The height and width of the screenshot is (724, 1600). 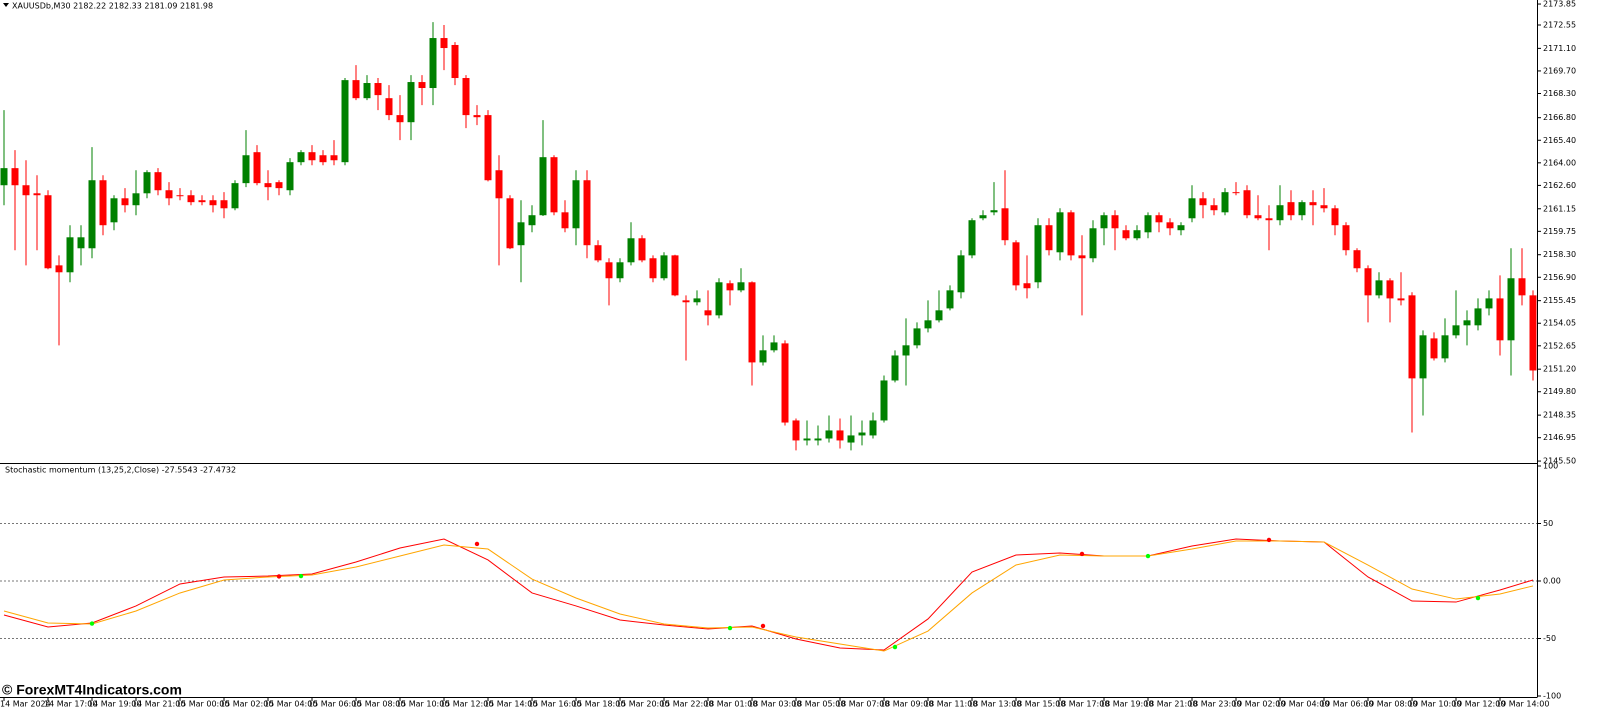 What do you see at coordinates (114, 704) in the screenshot?
I see `x-tick-label: 14 Mar 19:00` at bounding box center [114, 704].